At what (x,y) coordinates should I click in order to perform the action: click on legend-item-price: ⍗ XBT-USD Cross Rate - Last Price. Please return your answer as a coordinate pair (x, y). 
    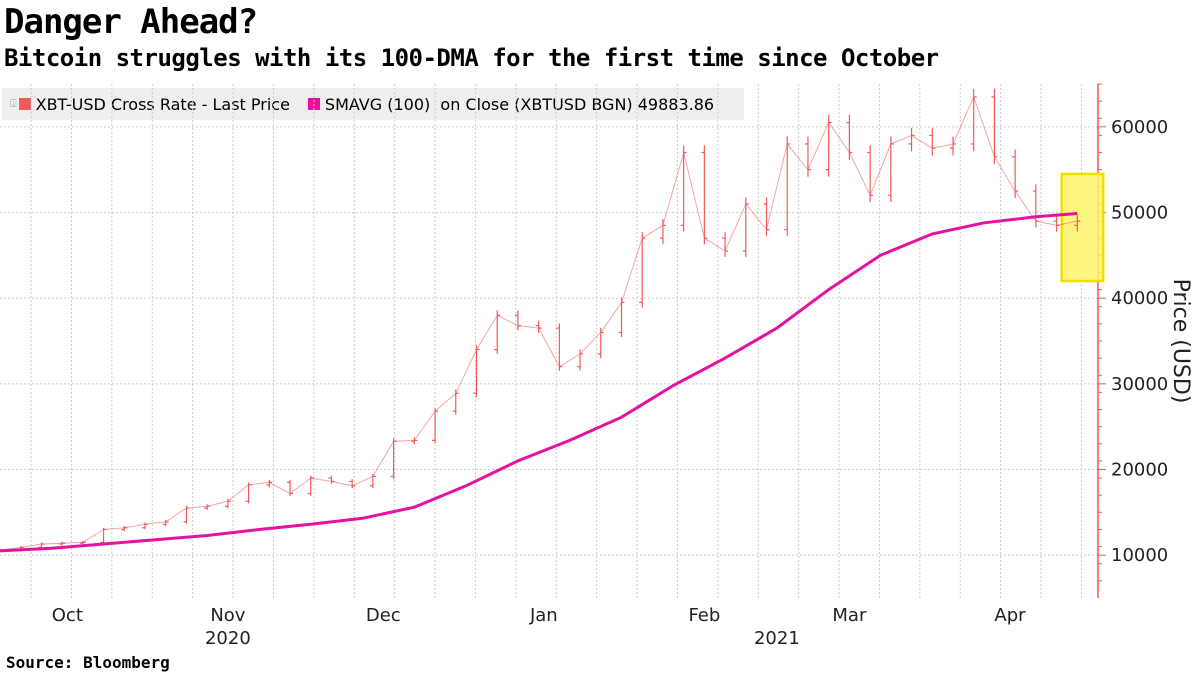
    Looking at the image, I should click on (150, 104).